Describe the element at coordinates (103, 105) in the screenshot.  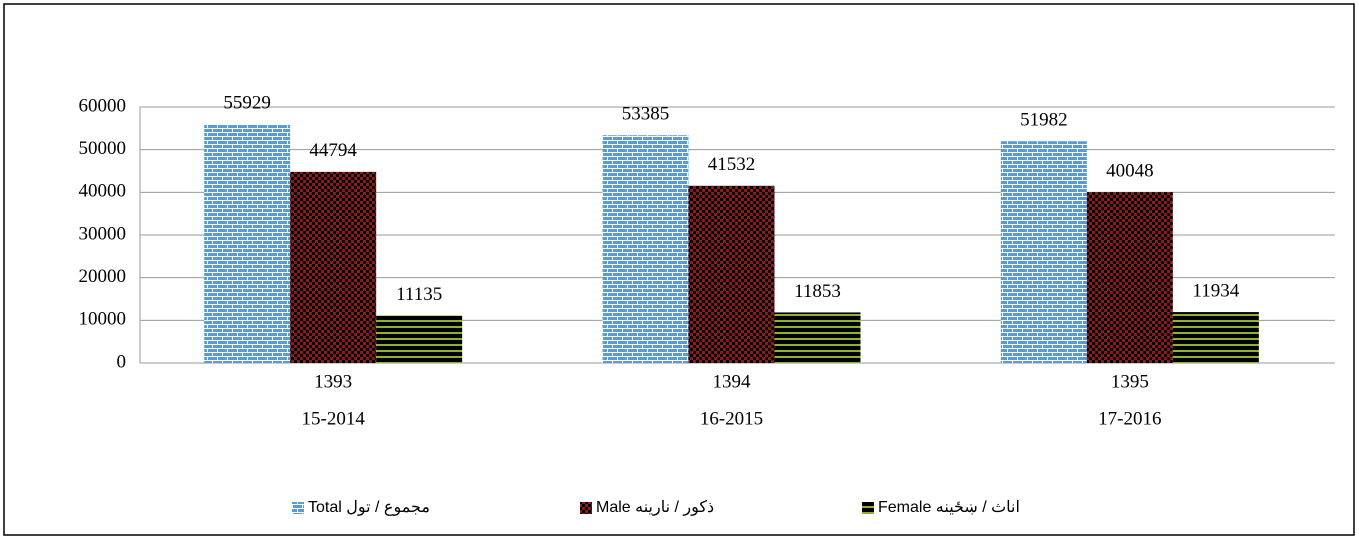
I see `y-tick-label: 60000` at that location.